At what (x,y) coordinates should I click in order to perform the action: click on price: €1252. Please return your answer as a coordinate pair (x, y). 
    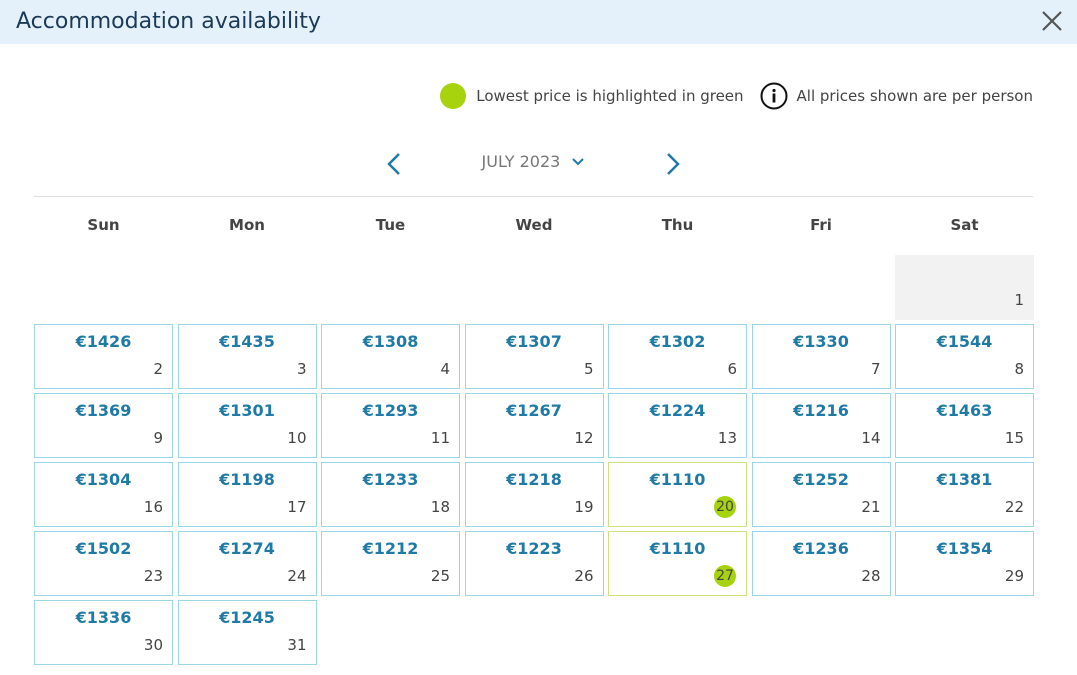
    Looking at the image, I should click on (821, 479).